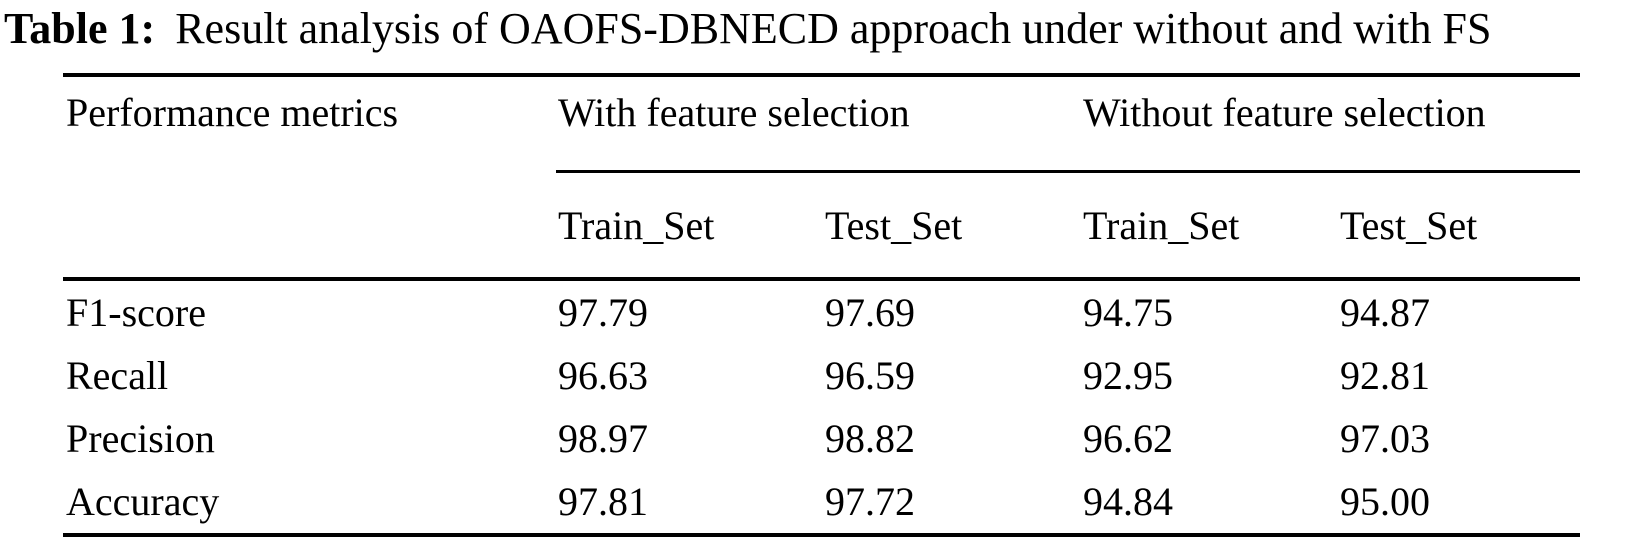 Image resolution: width=1646 pixels, height=542 pixels. What do you see at coordinates (870, 375) in the screenshot?
I see `value-cell: 96.59` at bounding box center [870, 375].